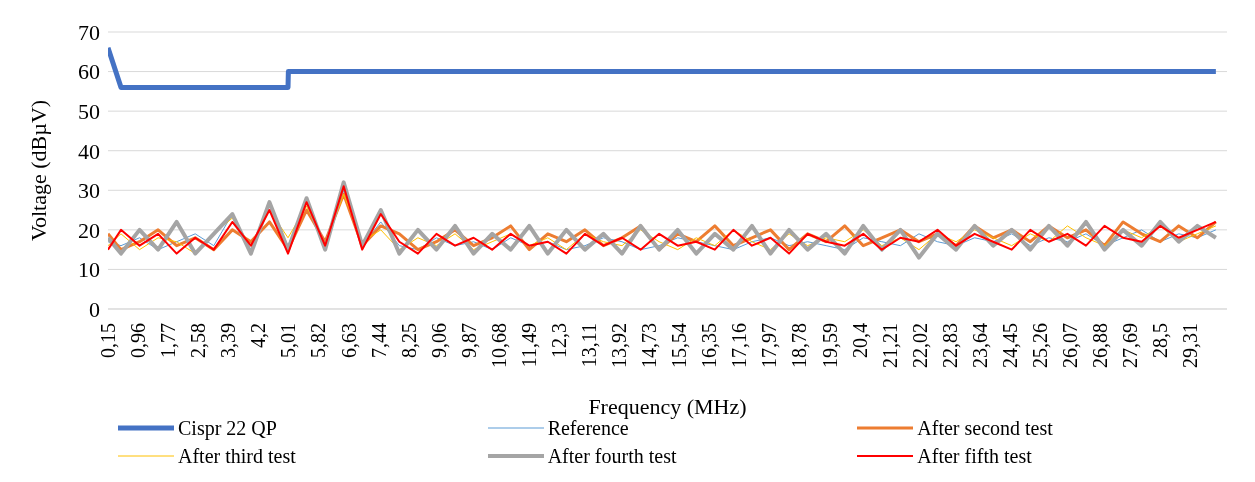 This screenshot has width=1255, height=482. I want to click on x-tick-label: 15,54, so click(679, 345).